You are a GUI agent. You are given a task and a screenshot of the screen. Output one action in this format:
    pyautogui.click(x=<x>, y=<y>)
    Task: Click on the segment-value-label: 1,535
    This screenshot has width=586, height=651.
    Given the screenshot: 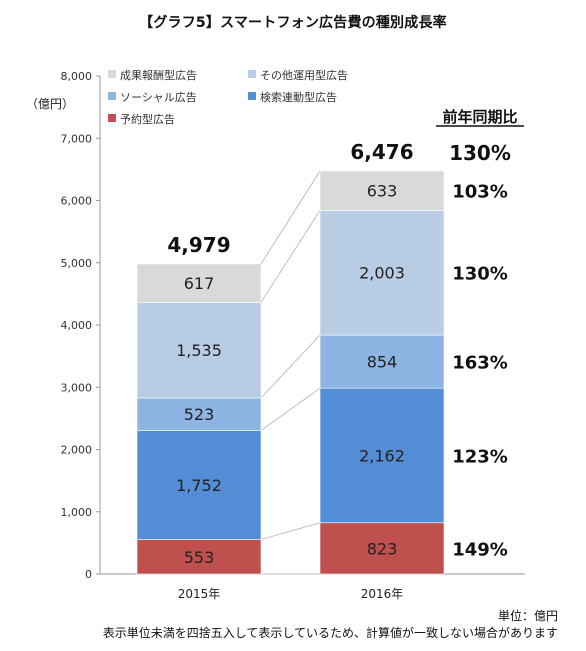 What is the action you would take?
    pyautogui.click(x=199, y=350)
    